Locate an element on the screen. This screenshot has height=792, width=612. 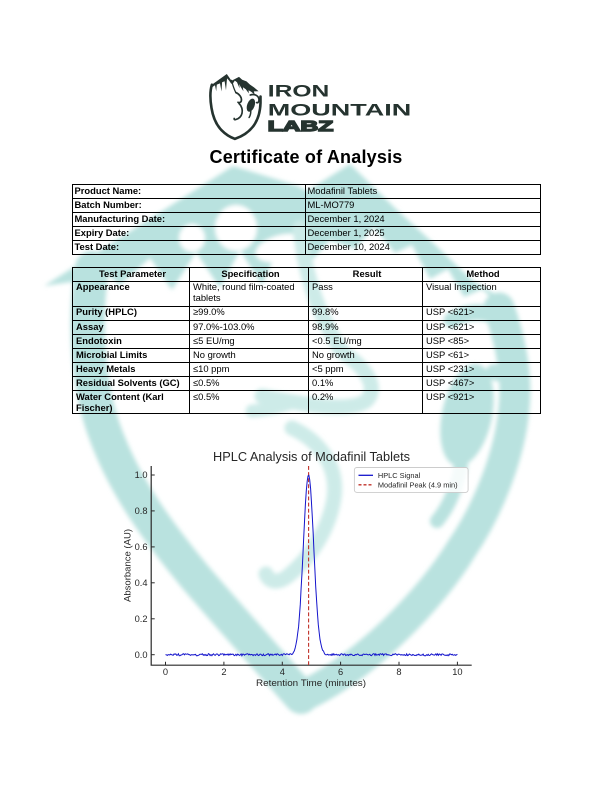
svg-text: 0.4 is located at coordinates (141, 583).